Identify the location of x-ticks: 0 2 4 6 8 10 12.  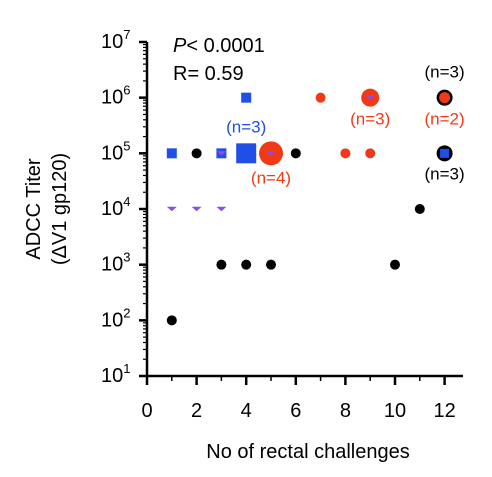
(298, 399).